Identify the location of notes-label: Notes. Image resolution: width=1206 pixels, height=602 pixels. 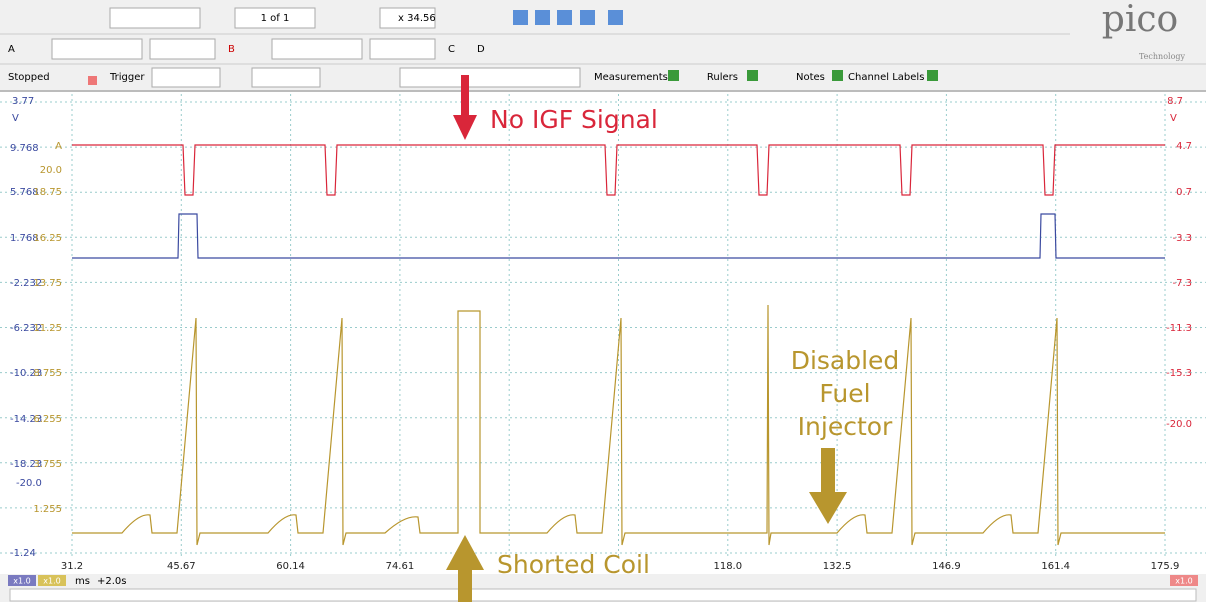
(810, 77).